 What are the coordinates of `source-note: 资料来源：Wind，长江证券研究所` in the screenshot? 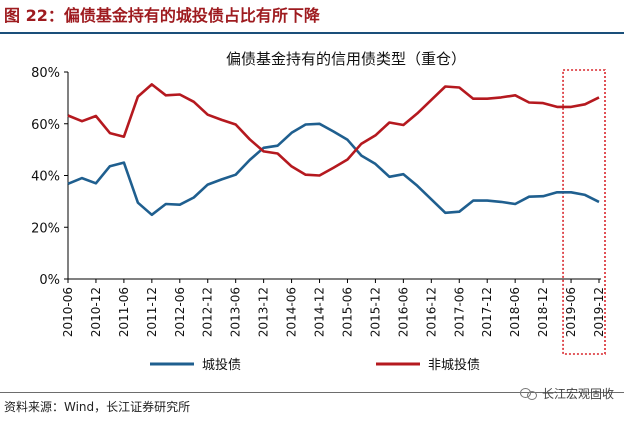 It's located at (97, 407).